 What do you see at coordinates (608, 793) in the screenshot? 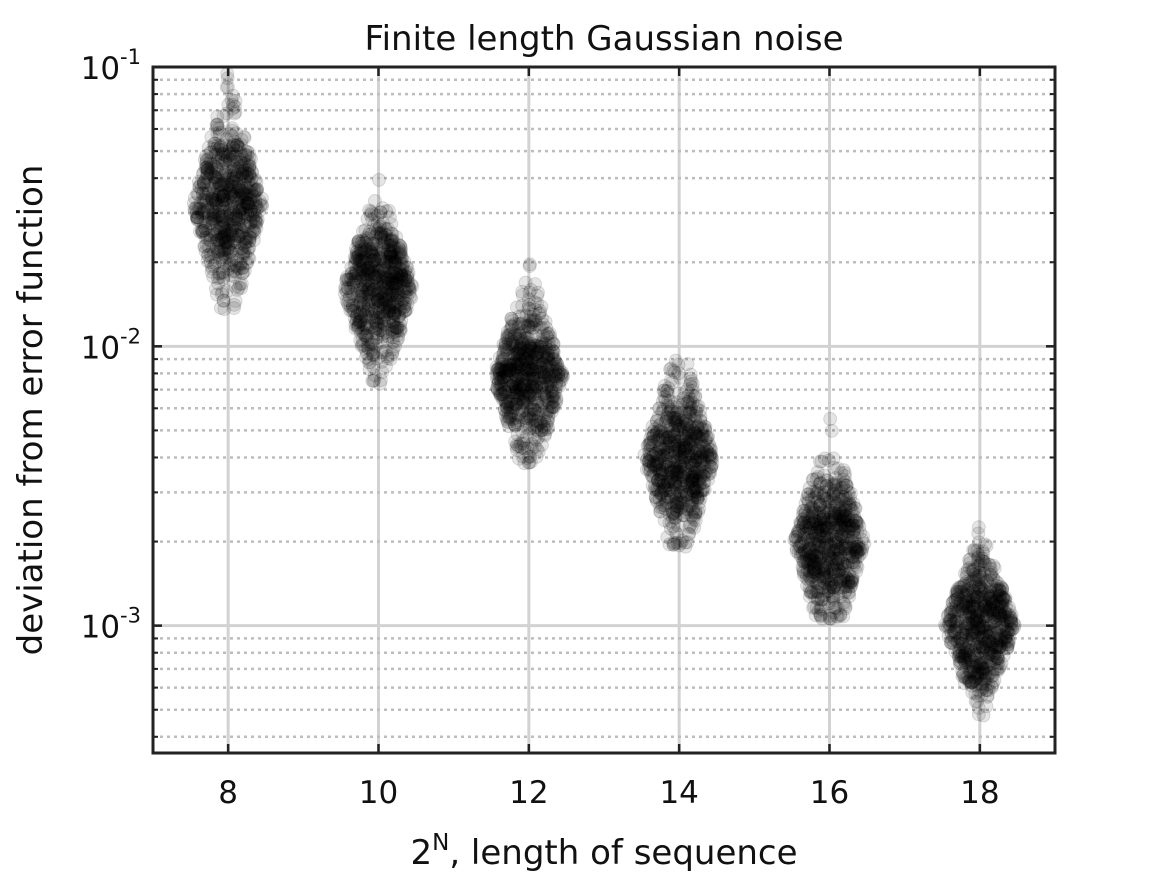
I see `x-tick-labels: 8 10 12 14 16 18` at bounding box center [608, 793].